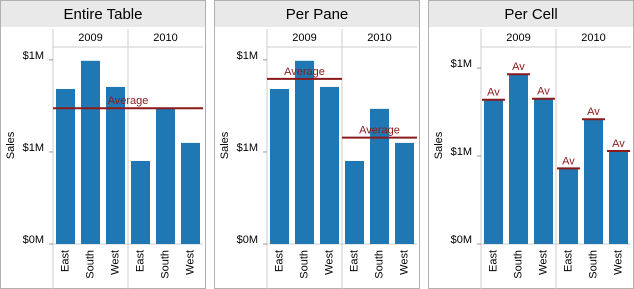 This screenshot has width=634, height=289. I want to click on panel-title: Per Pane, so click(317, 14).